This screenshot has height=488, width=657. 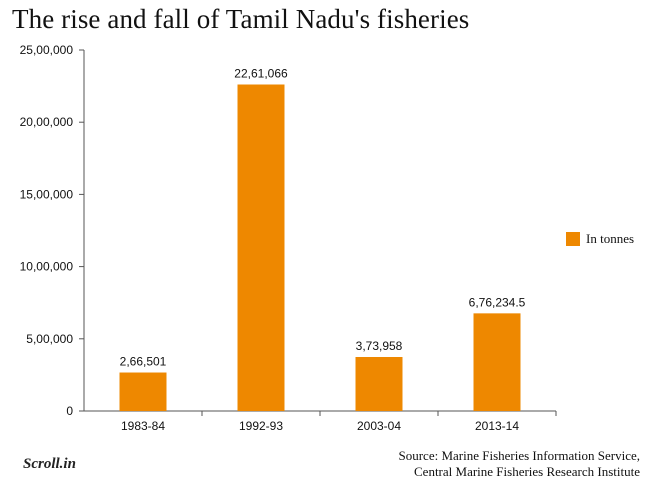 I want to click on scroll-logo: Scroll.in, so click(x=49, y=464).